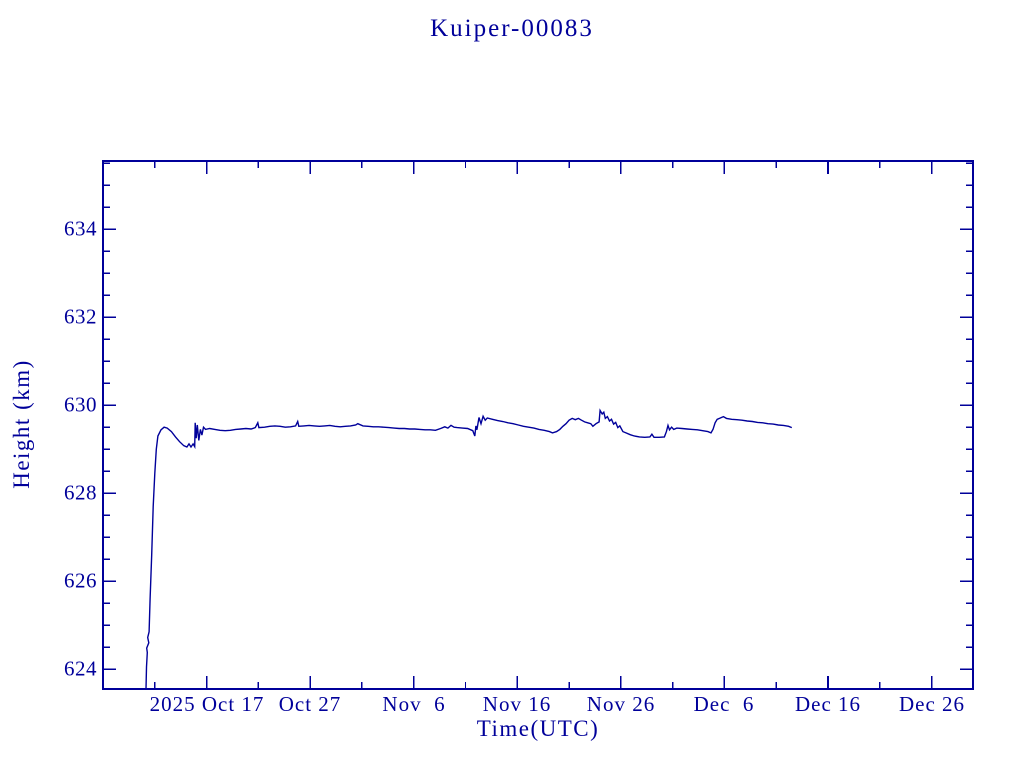  I want to click on y-tick-label: 632, so click(80, 316).